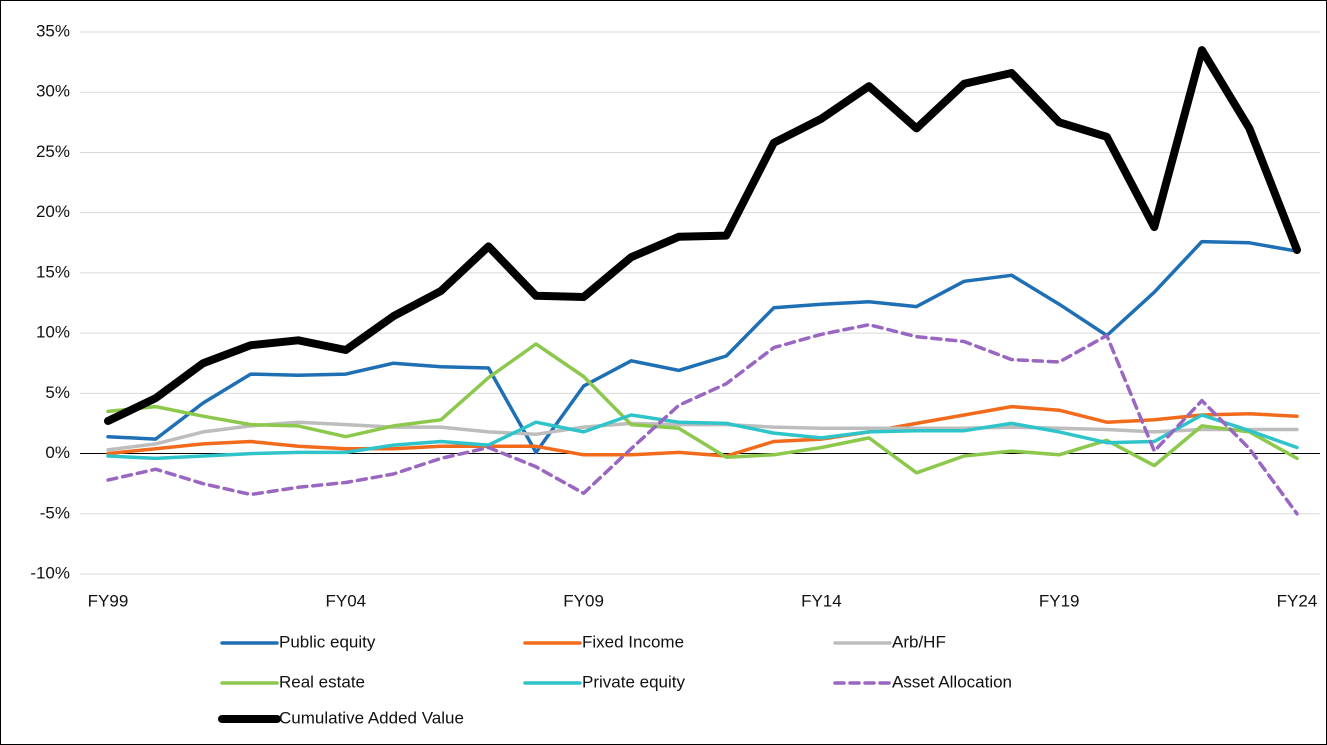 Image resolution: width=1327 pixels, height=745 pixels. Describe the element at coordinates (583, 600) in the screenshot. I see `x-tick-label: FY09` at that location.